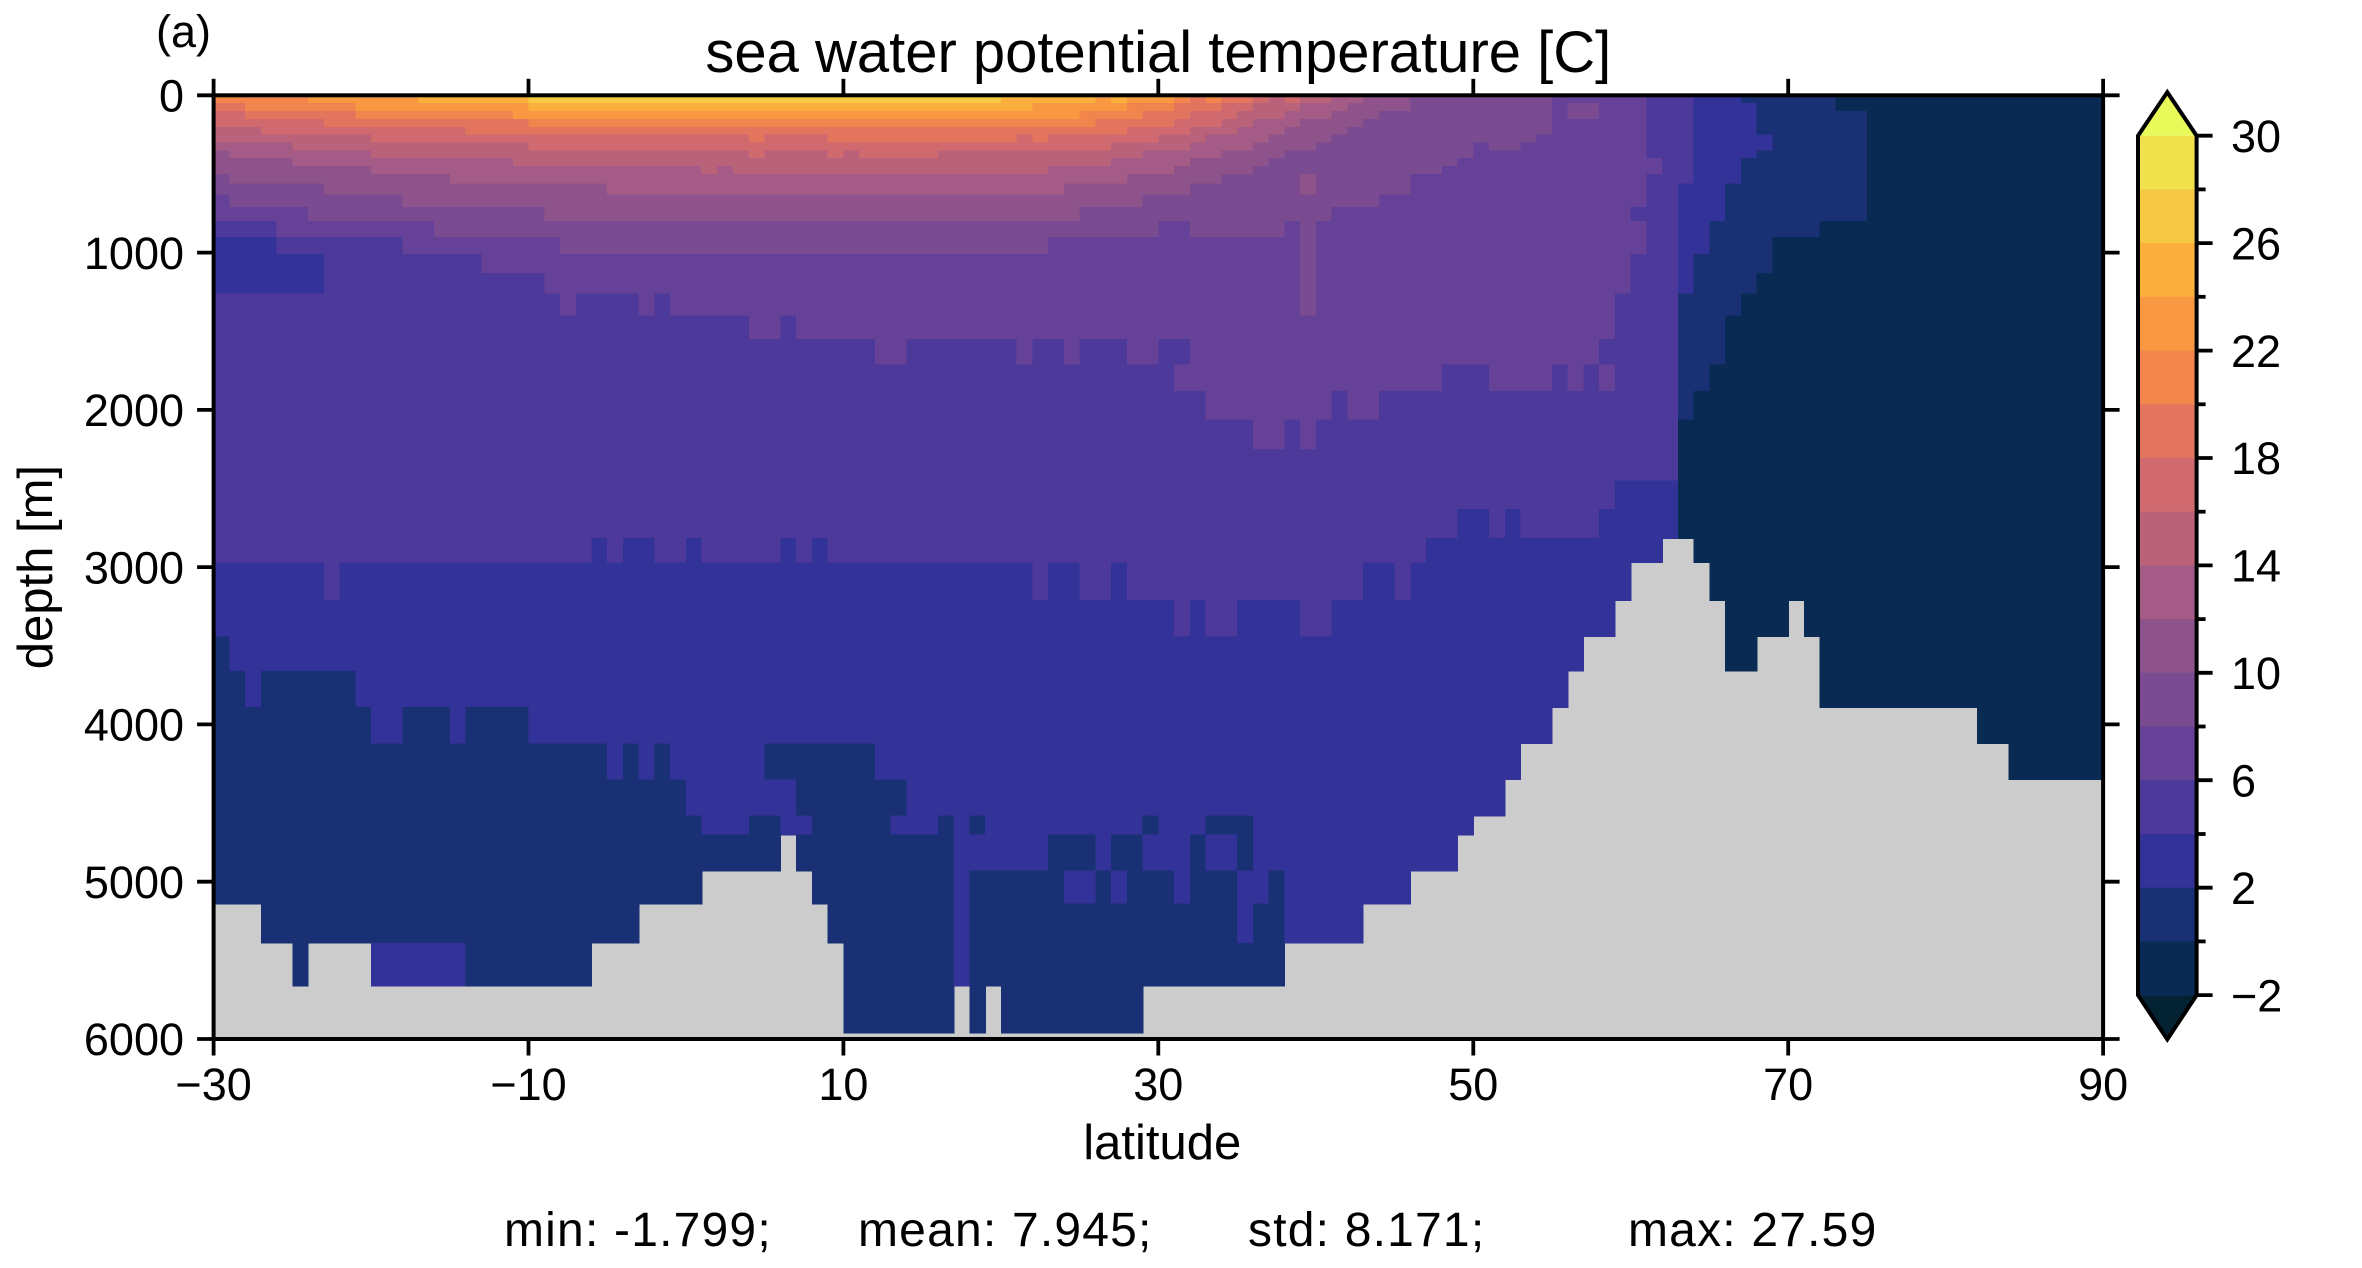 The height and width of the screenshot is (1268, 2362). I want to click on svg-text: 3000, so click(134, 567).